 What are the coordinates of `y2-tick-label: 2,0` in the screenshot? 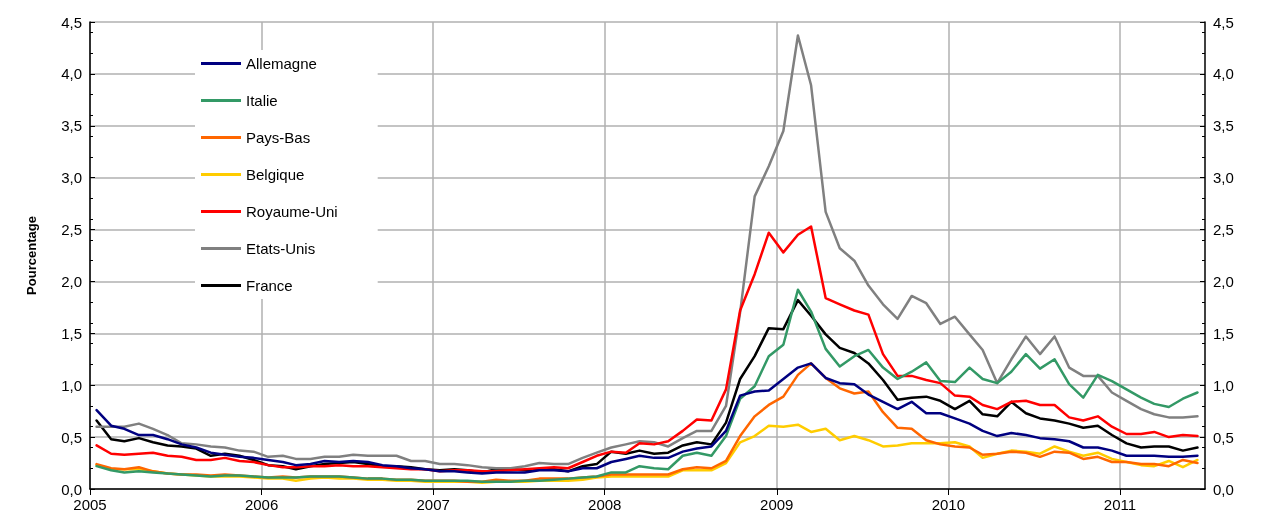 It's located at (1223, 281).